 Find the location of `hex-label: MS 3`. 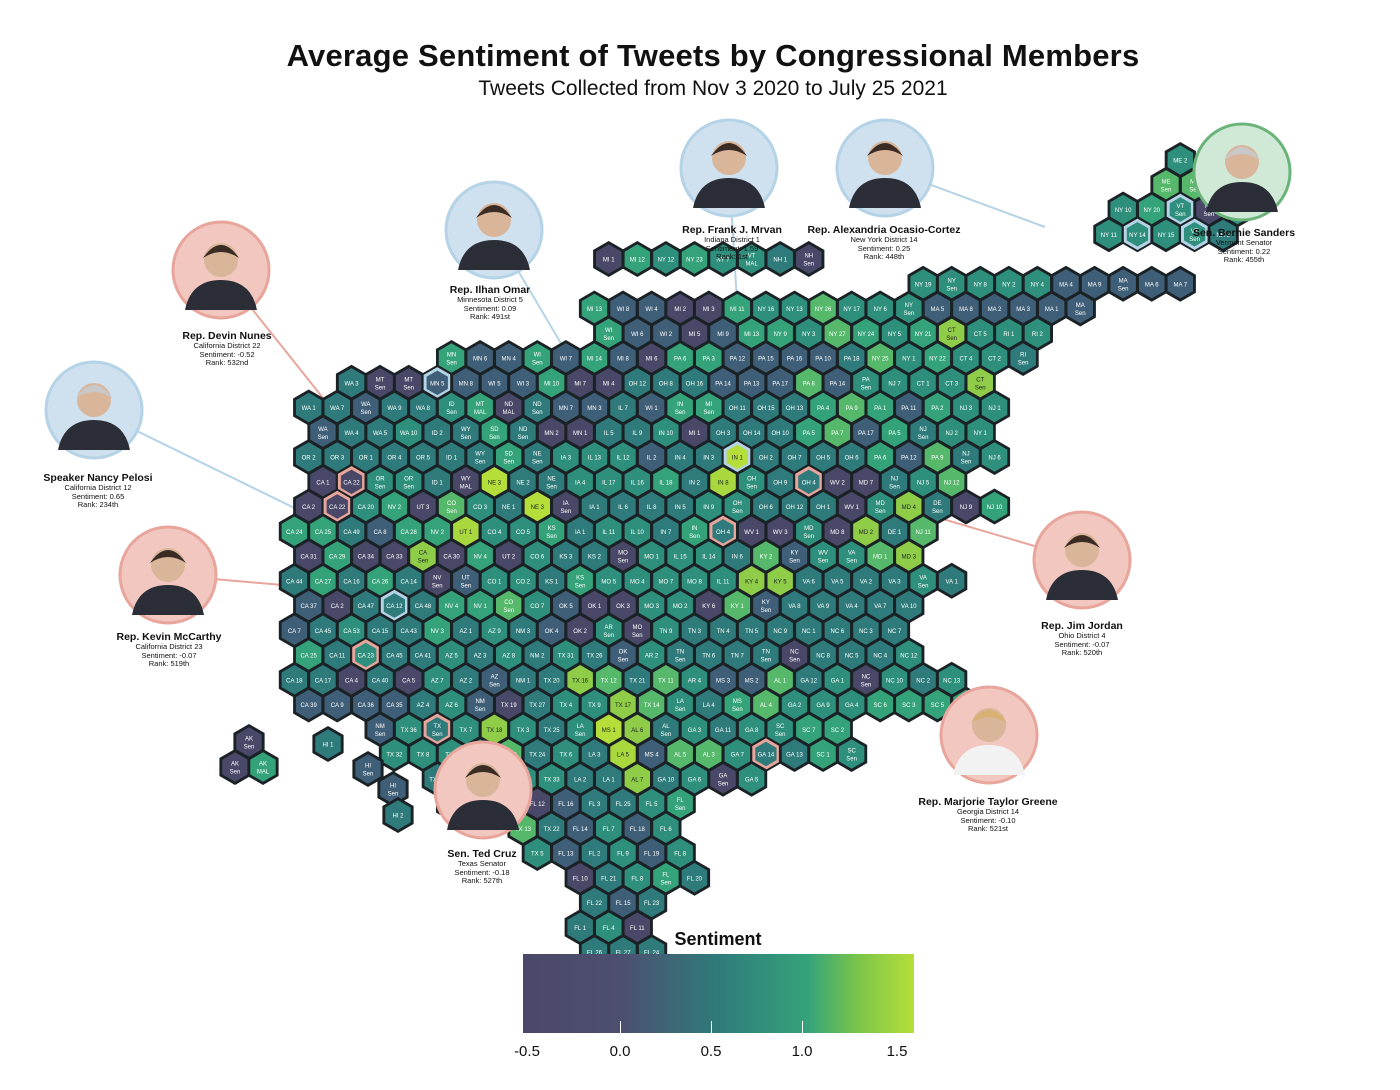

hex-label: MS 3 is located at coordinates (723, 681).